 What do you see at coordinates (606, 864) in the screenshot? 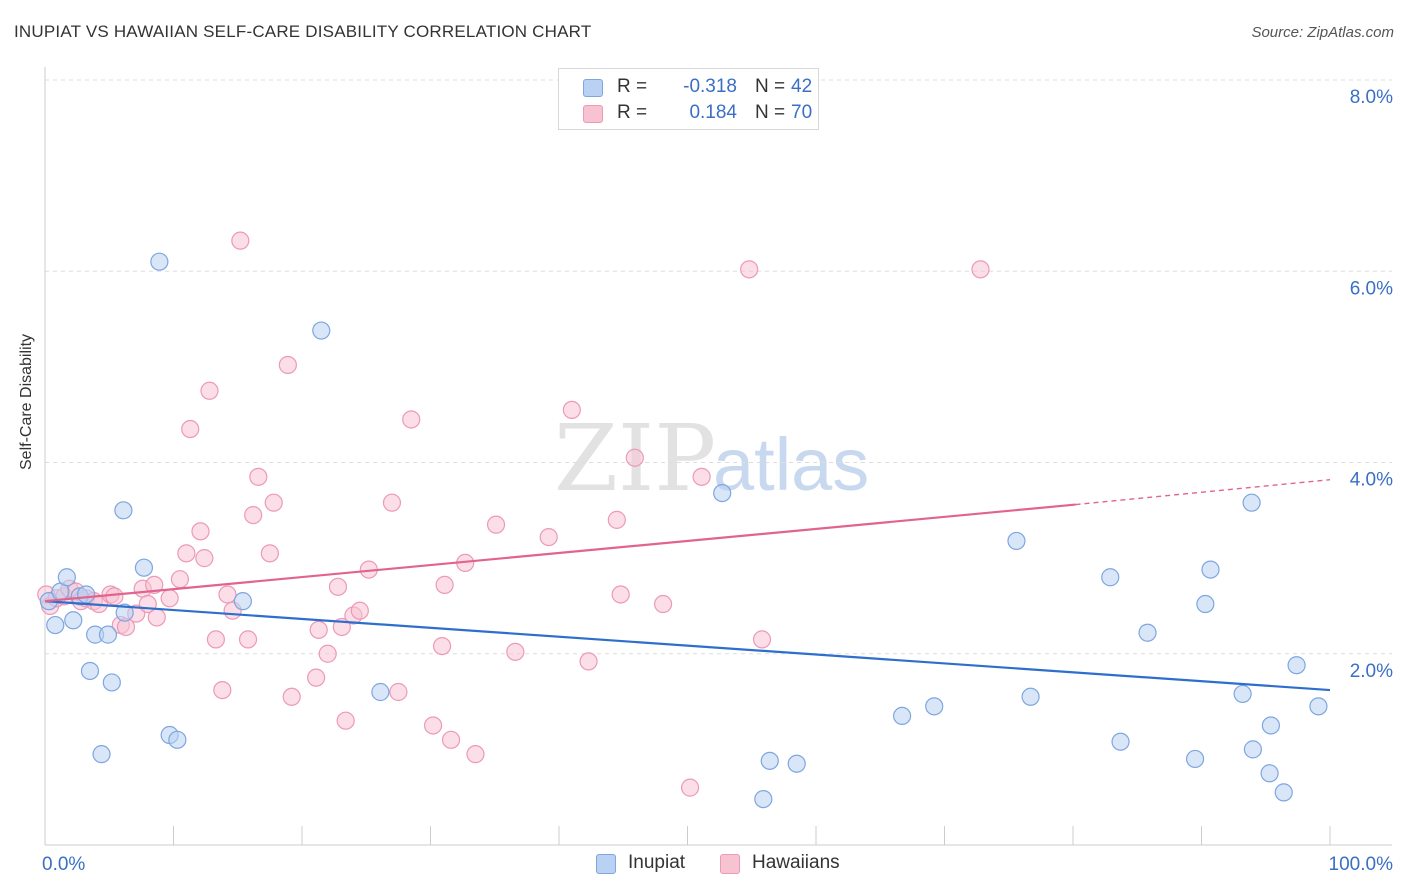
I see `bottom-legend-swatch-inupiat` at bounding box center [606, 864].